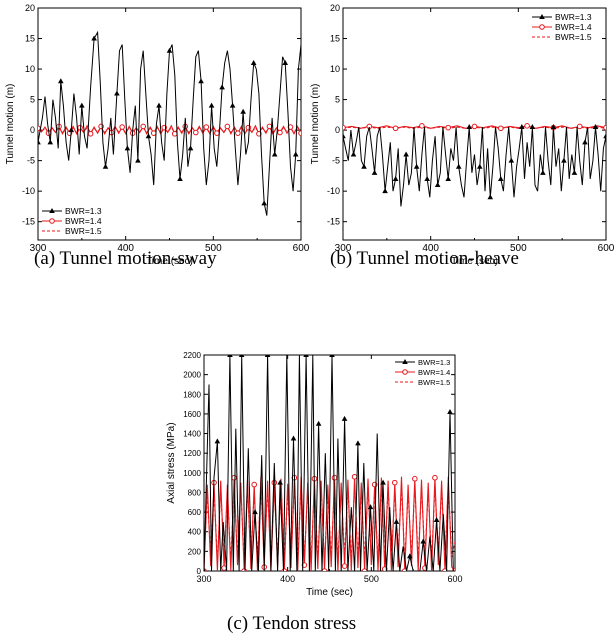 The width and height of the screenshot is (616, 641). Describe the element at coordinates (315, 124) in the screenshot. I see `y-axis-label-b: Tunnel motion (m)` at that location.